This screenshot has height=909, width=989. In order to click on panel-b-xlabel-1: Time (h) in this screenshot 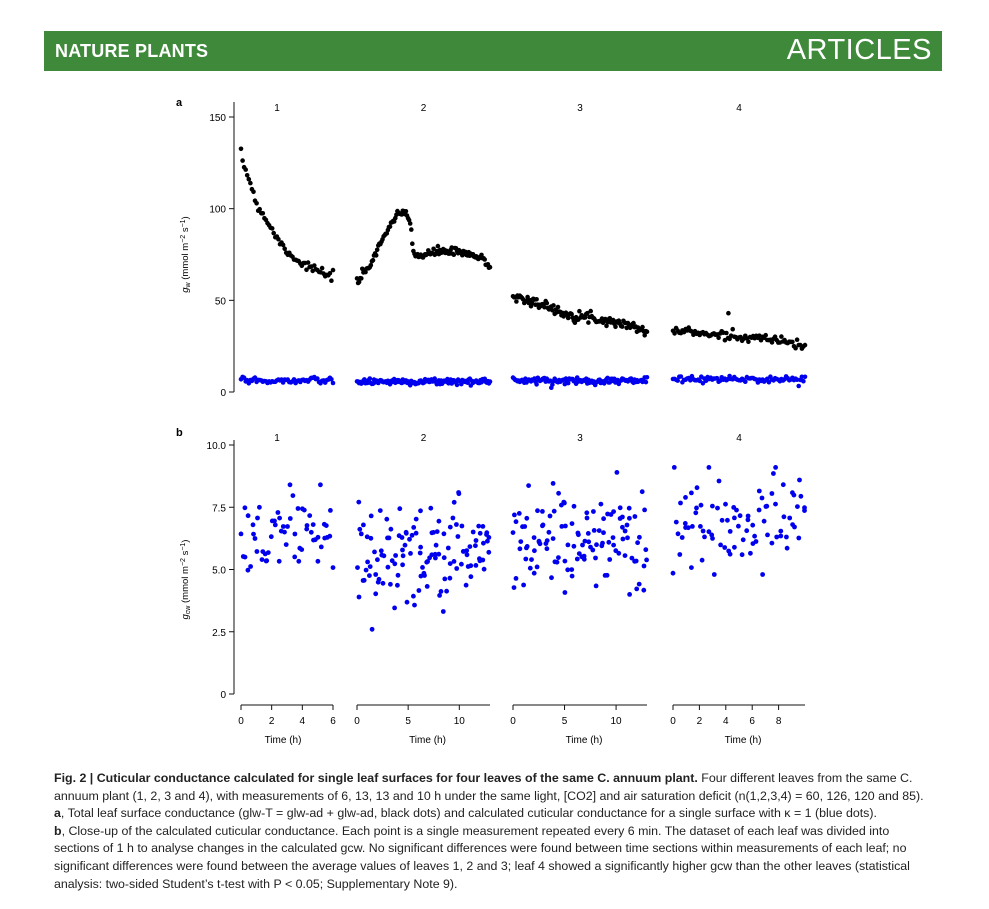, I will do `click(283, 740)`.